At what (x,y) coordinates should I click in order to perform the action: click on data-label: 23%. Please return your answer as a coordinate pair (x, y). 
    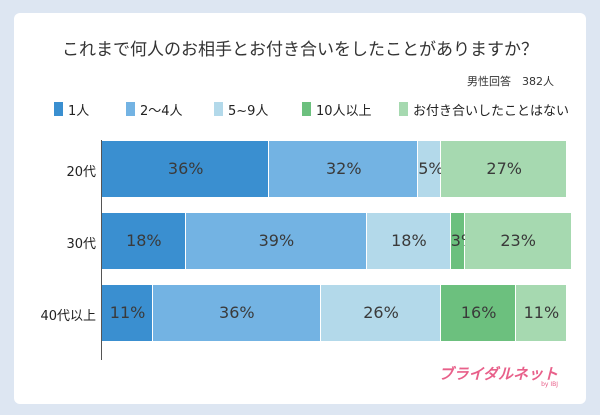
    Looking at the image, I should click on (518, 240).